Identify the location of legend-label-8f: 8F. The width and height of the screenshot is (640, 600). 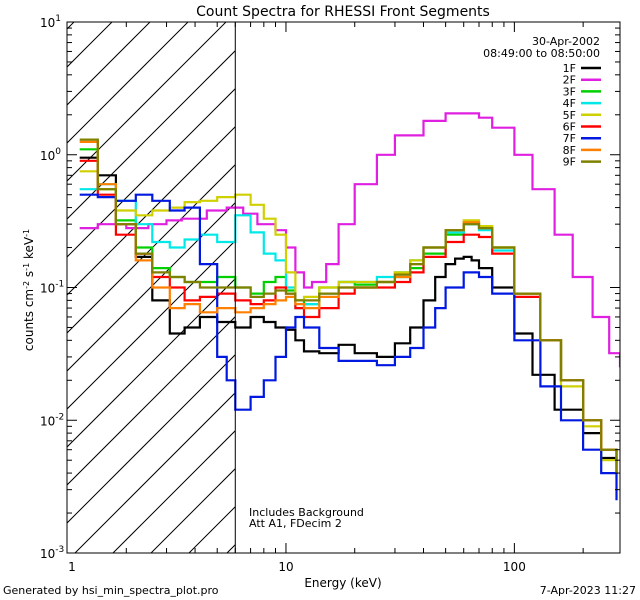
(569, 150).